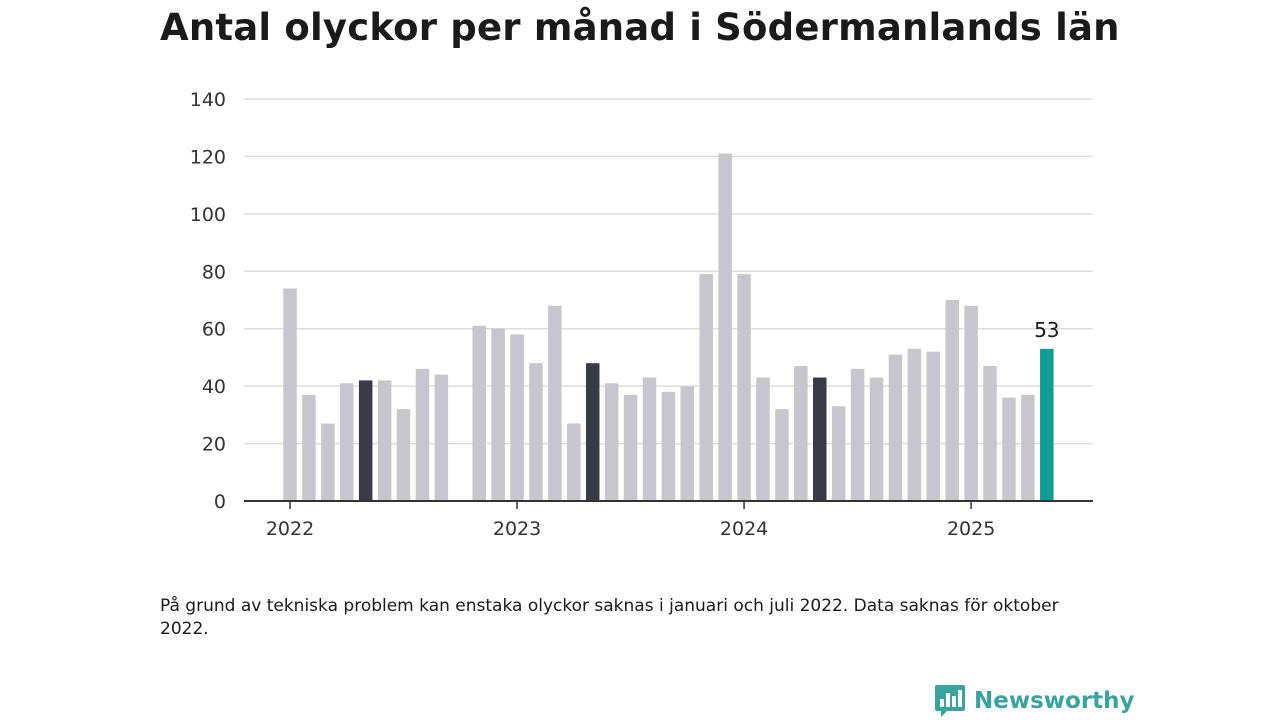 This screenshot has height=720, width=1280. I want to click on y-tick-label: 120, so click(208, 157).